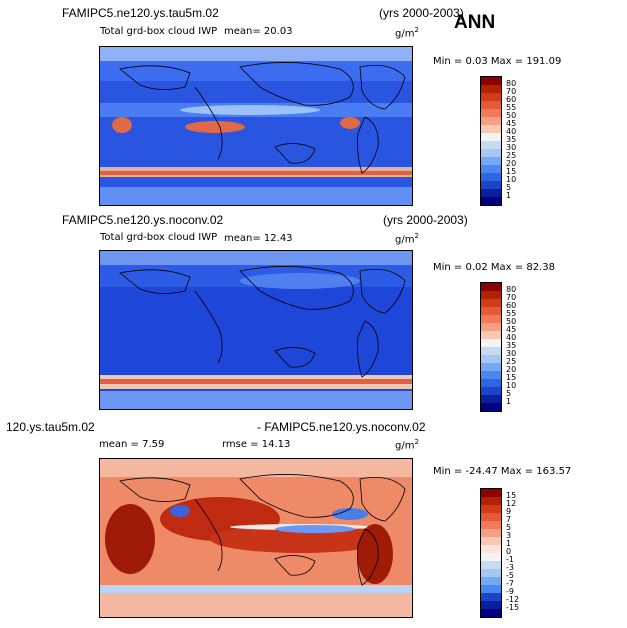 This screenshot has width=627, height=628. What do you see at coordinates (258, 238) in the screenshot?
I see `panel2-mean: mean= 12.43` at bounding box center [258, 238].